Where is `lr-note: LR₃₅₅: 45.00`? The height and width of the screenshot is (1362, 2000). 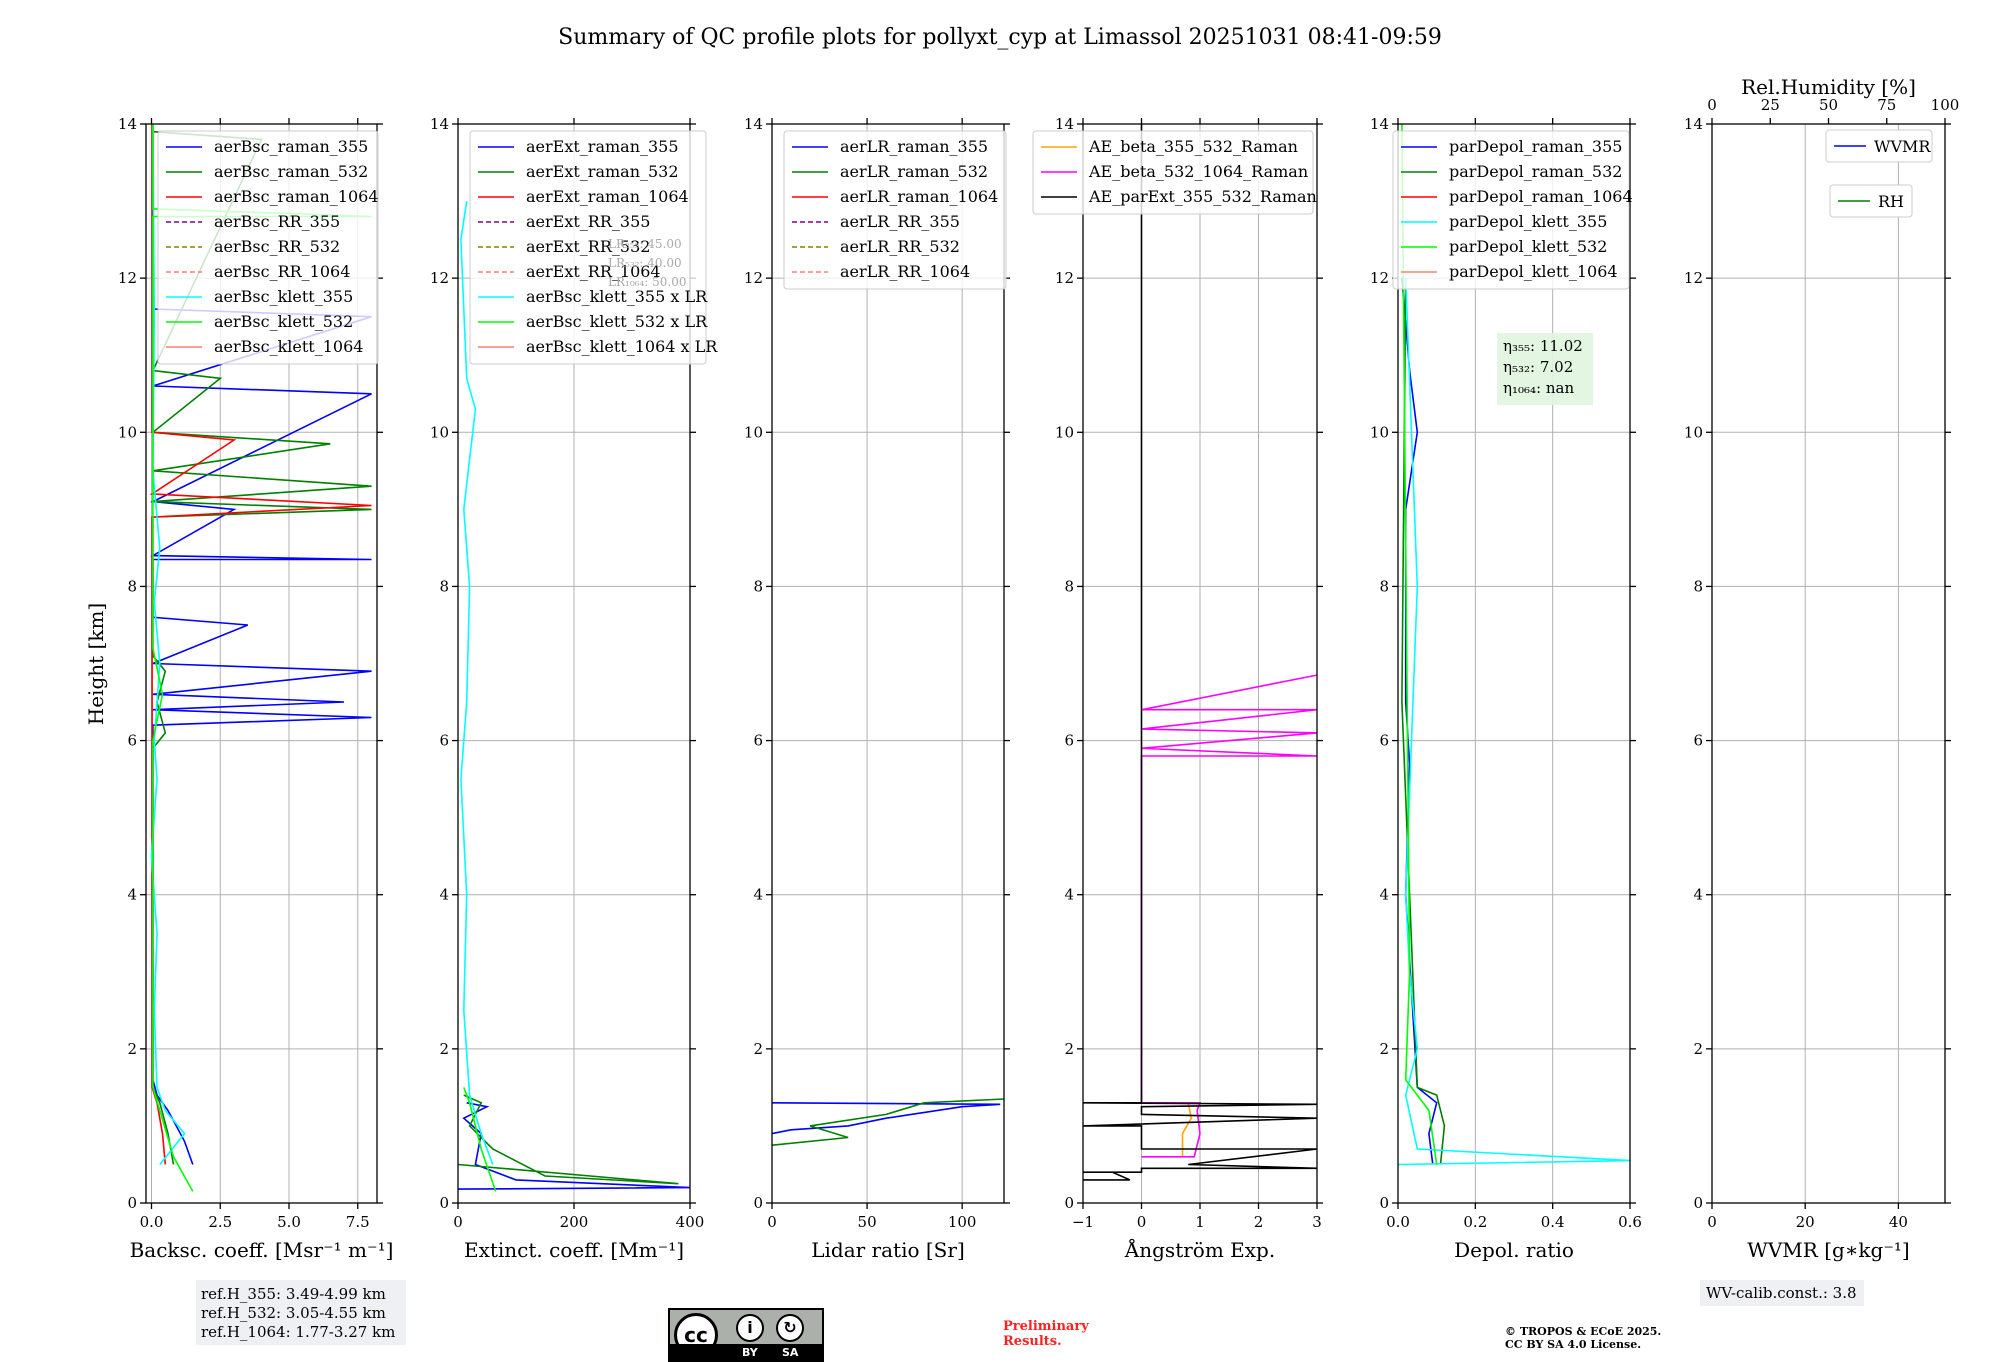
lr-note: LR₃₅₅: 45.00 is located at coordinates (645, 244).